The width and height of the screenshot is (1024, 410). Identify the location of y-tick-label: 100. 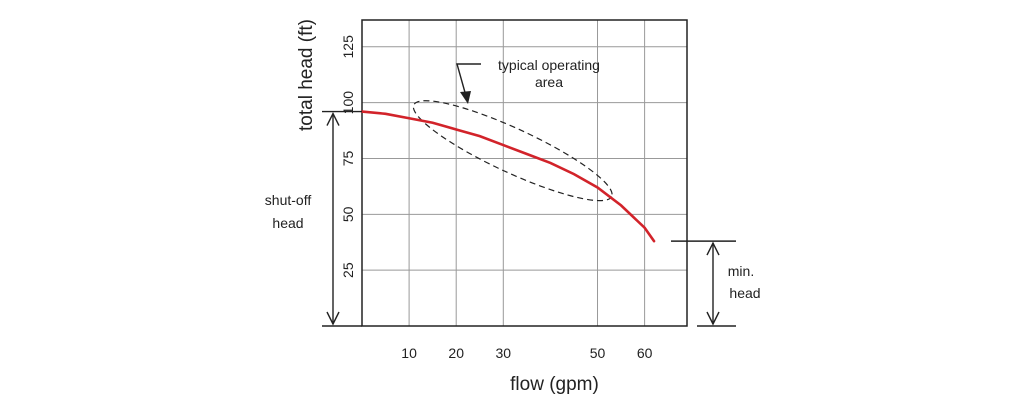
(348, 103).